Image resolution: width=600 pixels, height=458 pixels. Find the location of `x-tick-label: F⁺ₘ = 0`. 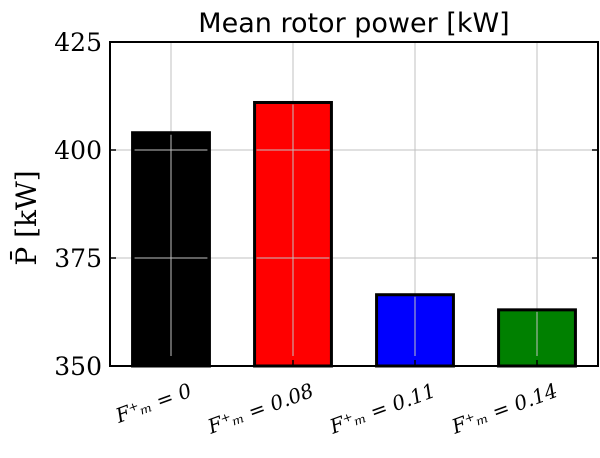

x-tick-label: F⁺ₘ = 0 is located at coordinates (153, 403).